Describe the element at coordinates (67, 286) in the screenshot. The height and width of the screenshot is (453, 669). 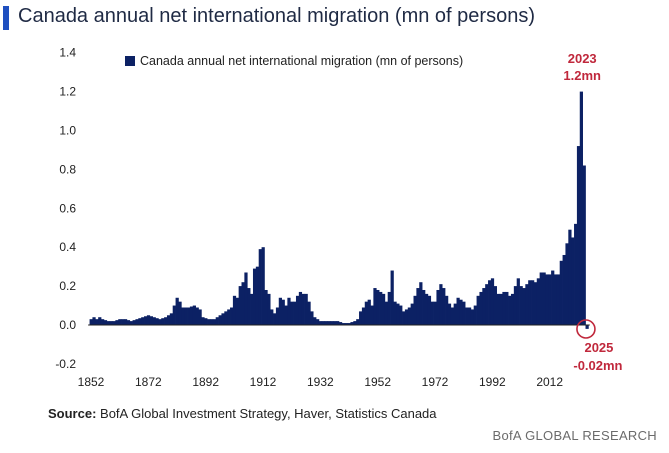
I see `y-tick-label: 0.2` at that location.